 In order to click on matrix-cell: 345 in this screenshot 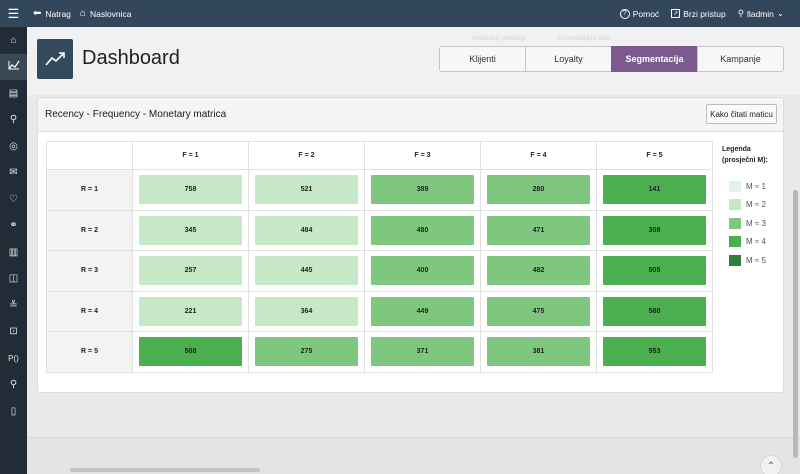, I will do `click(190, 230)`.